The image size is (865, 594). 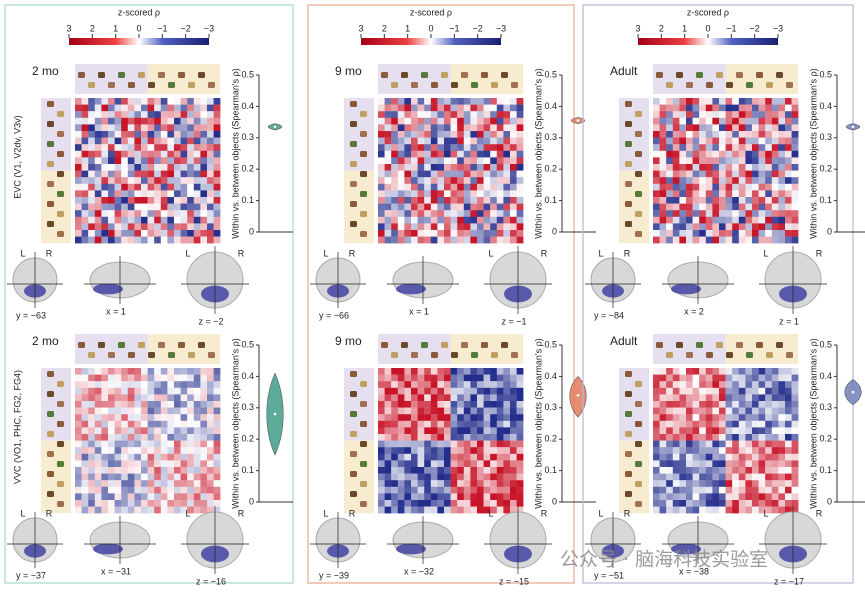 I want to click on roi, so click(x=686, y=289).